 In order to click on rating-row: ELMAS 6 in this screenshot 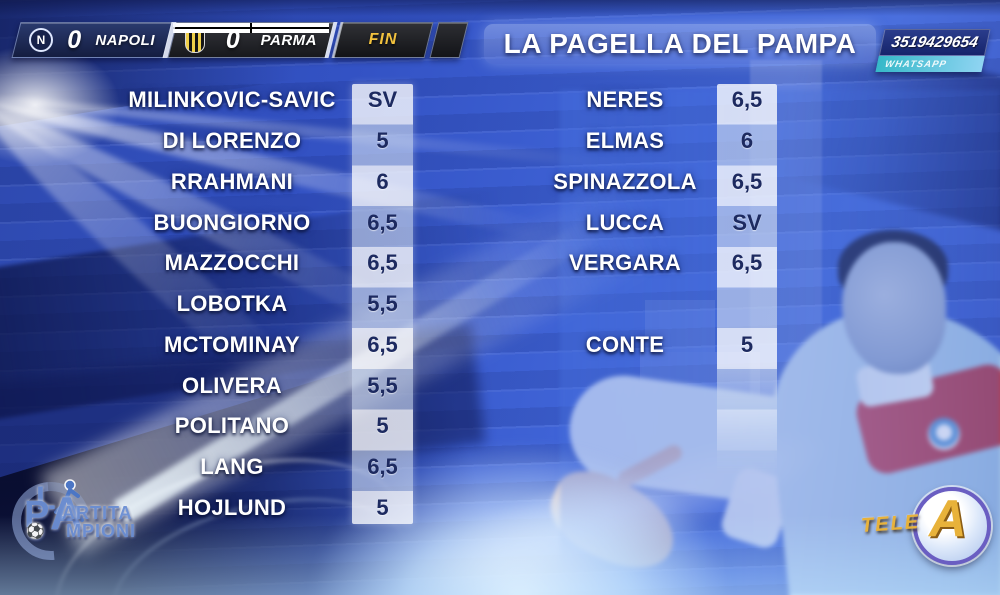, I will do `click(500, 141)`.